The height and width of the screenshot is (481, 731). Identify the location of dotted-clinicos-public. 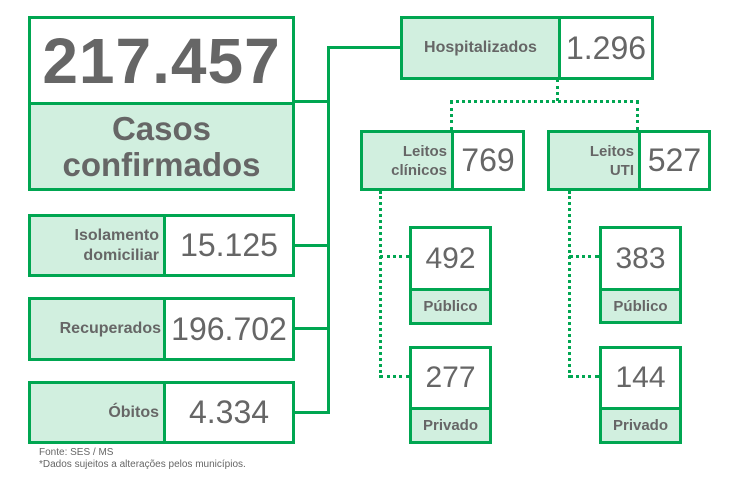
(394, 256).